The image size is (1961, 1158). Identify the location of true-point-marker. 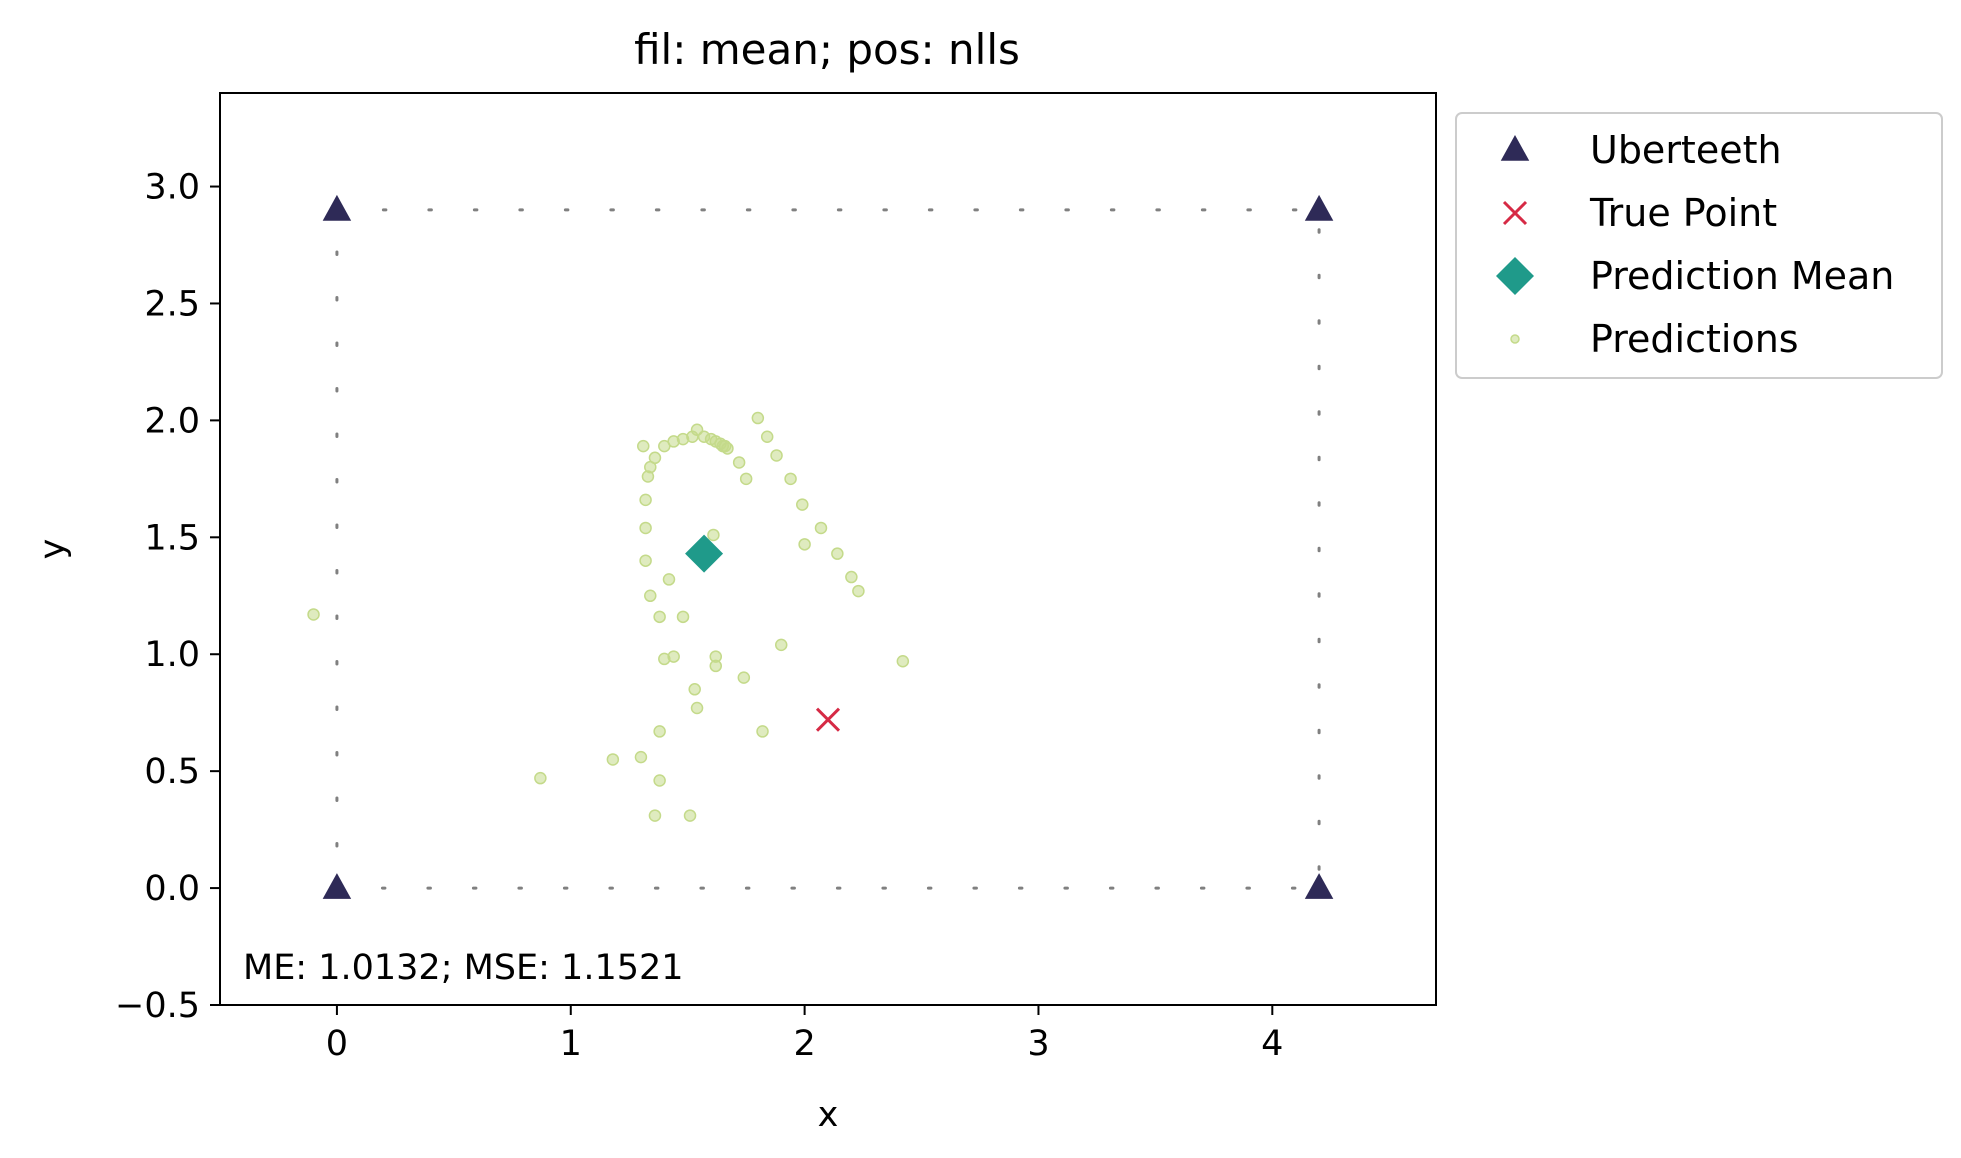
(828, 719).